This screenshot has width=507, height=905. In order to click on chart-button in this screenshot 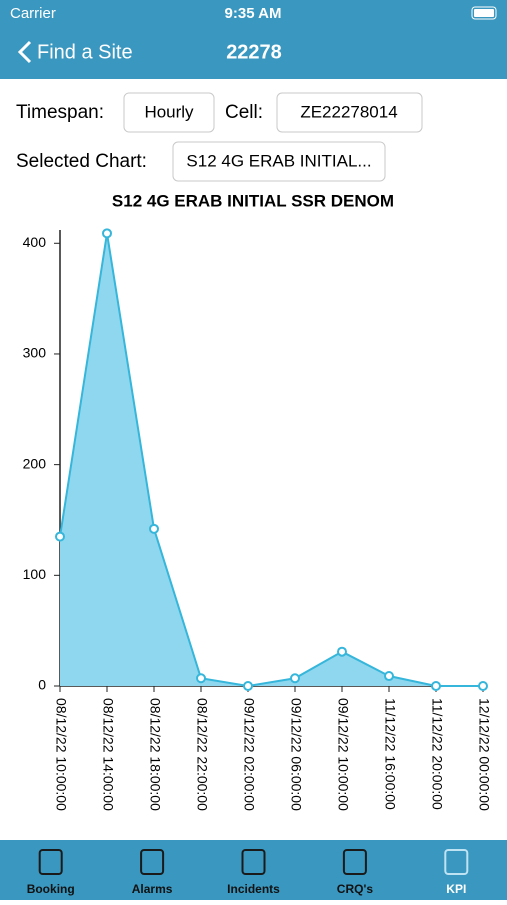, I will do `click(279, 161)`.